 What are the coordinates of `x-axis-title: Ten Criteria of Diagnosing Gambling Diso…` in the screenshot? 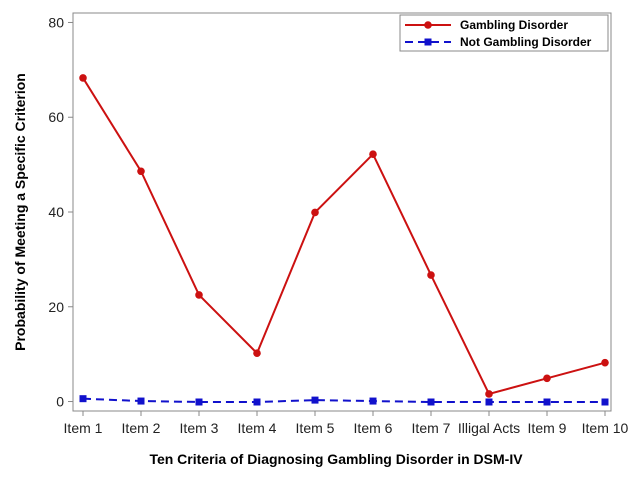 It's located at (336, 459).